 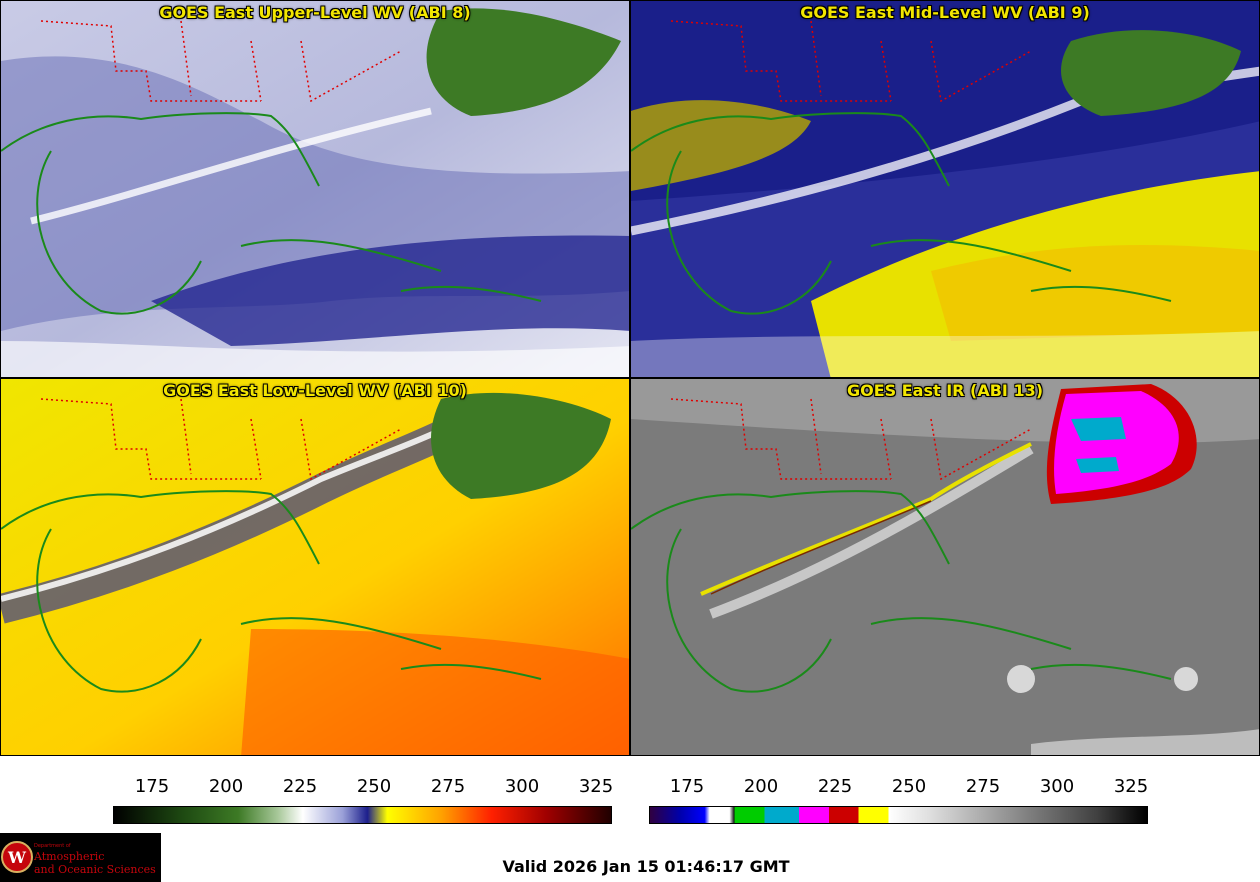 What do you see at coordinates (315, 12) in the screenshot?
I see `panel-title: GOES East Upper-Level WV (ABI 8)` at bounding box center [315, 12].